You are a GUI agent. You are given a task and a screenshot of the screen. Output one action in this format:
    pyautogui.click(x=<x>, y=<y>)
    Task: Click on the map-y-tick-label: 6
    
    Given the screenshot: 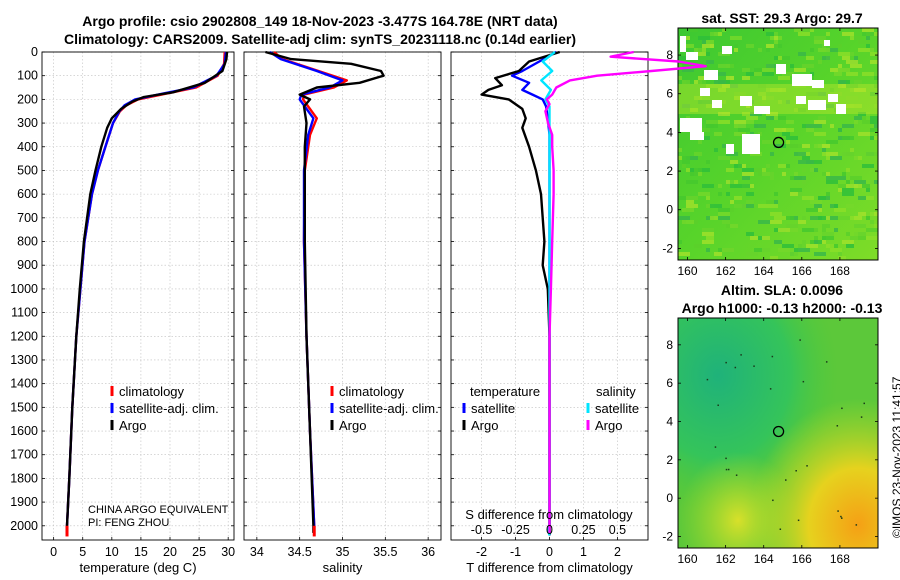 What is the action you would take?
    pyautogui.click(x=669, y=383)
    